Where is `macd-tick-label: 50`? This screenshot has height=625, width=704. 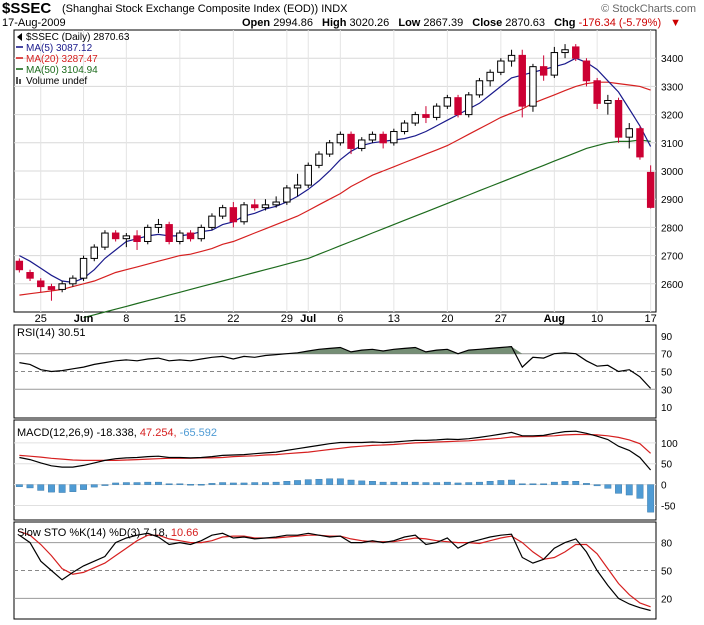 macd-tick-label: 50 is located at coordinates (667, 465).